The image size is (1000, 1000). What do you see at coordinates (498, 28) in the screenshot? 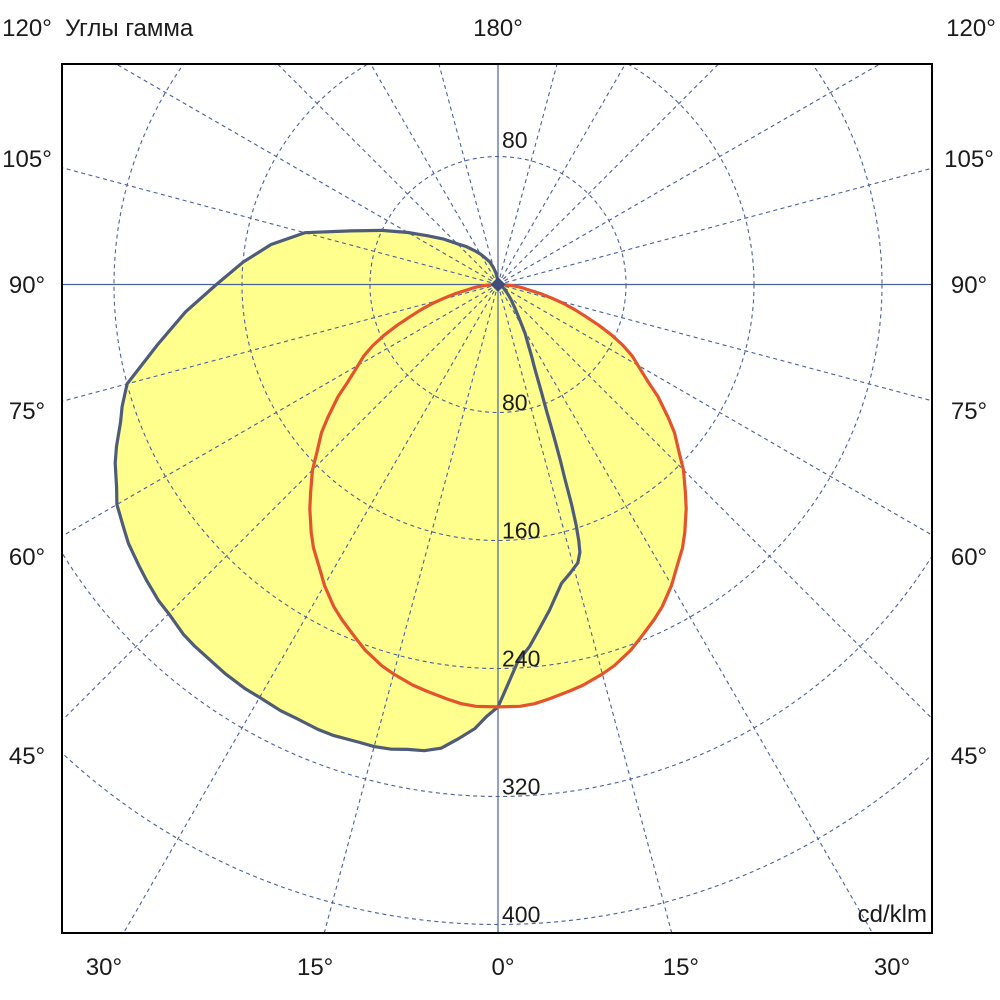
I see `top-label-180: 180°` at bounding box center [498, 28].